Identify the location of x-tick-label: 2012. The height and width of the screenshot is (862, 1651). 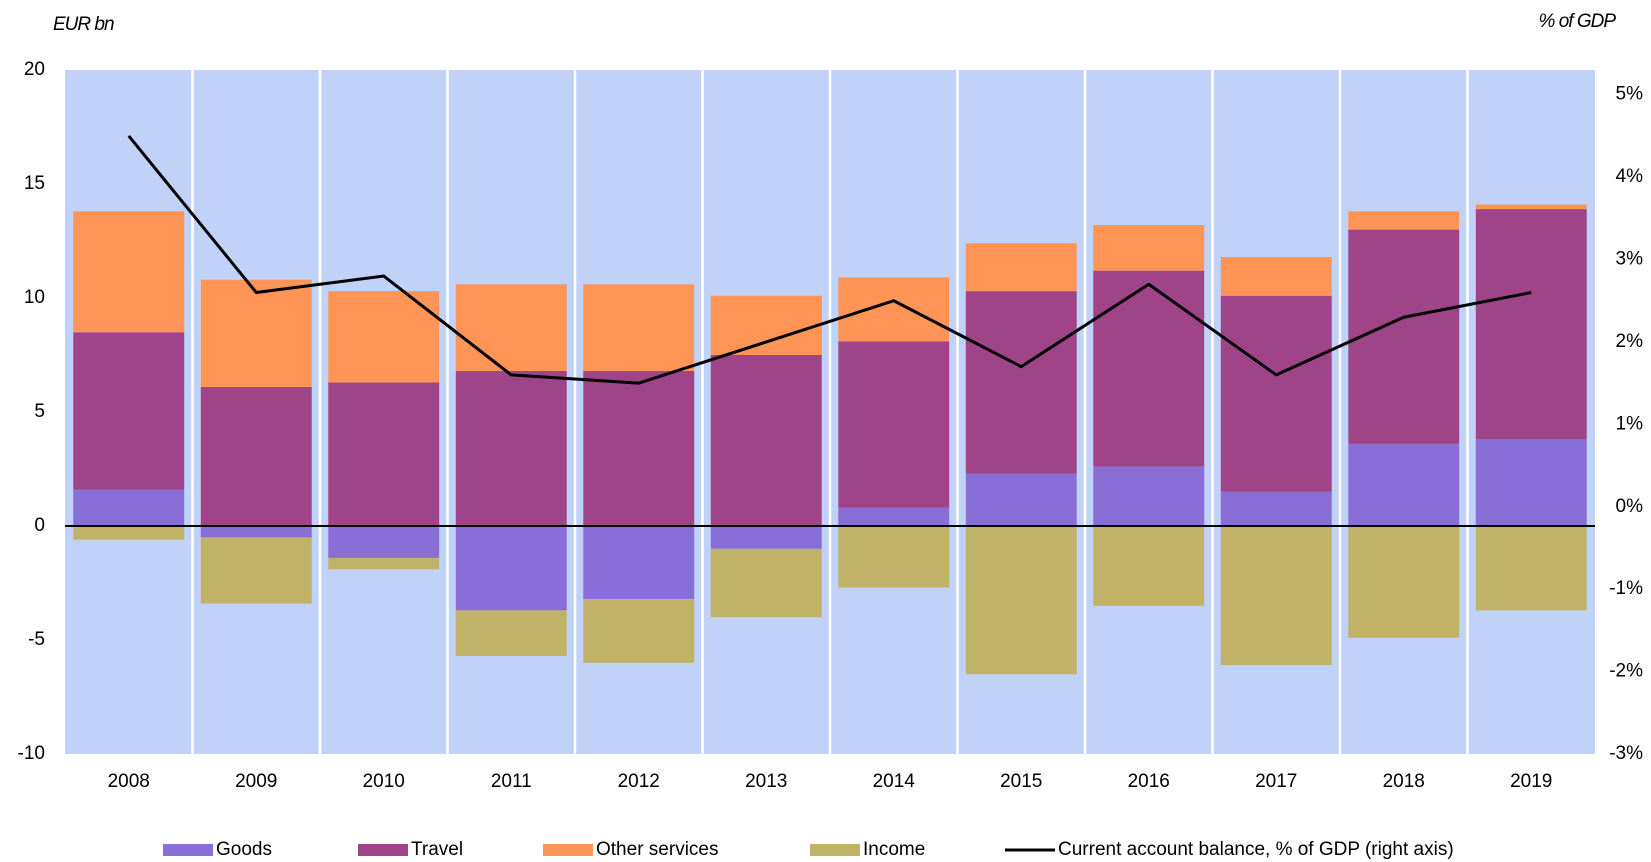
(639, 781).